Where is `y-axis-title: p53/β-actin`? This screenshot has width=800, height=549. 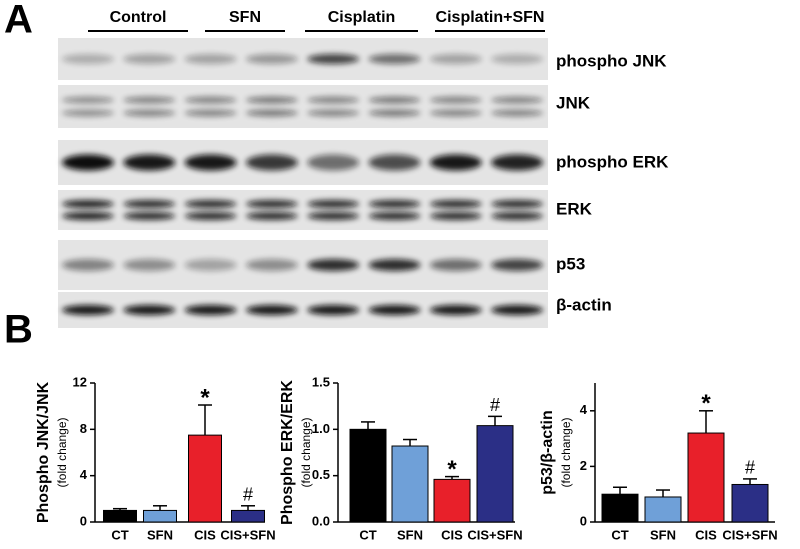 y-axis-title: p53/β-actin is located at coordinates (547, 452).